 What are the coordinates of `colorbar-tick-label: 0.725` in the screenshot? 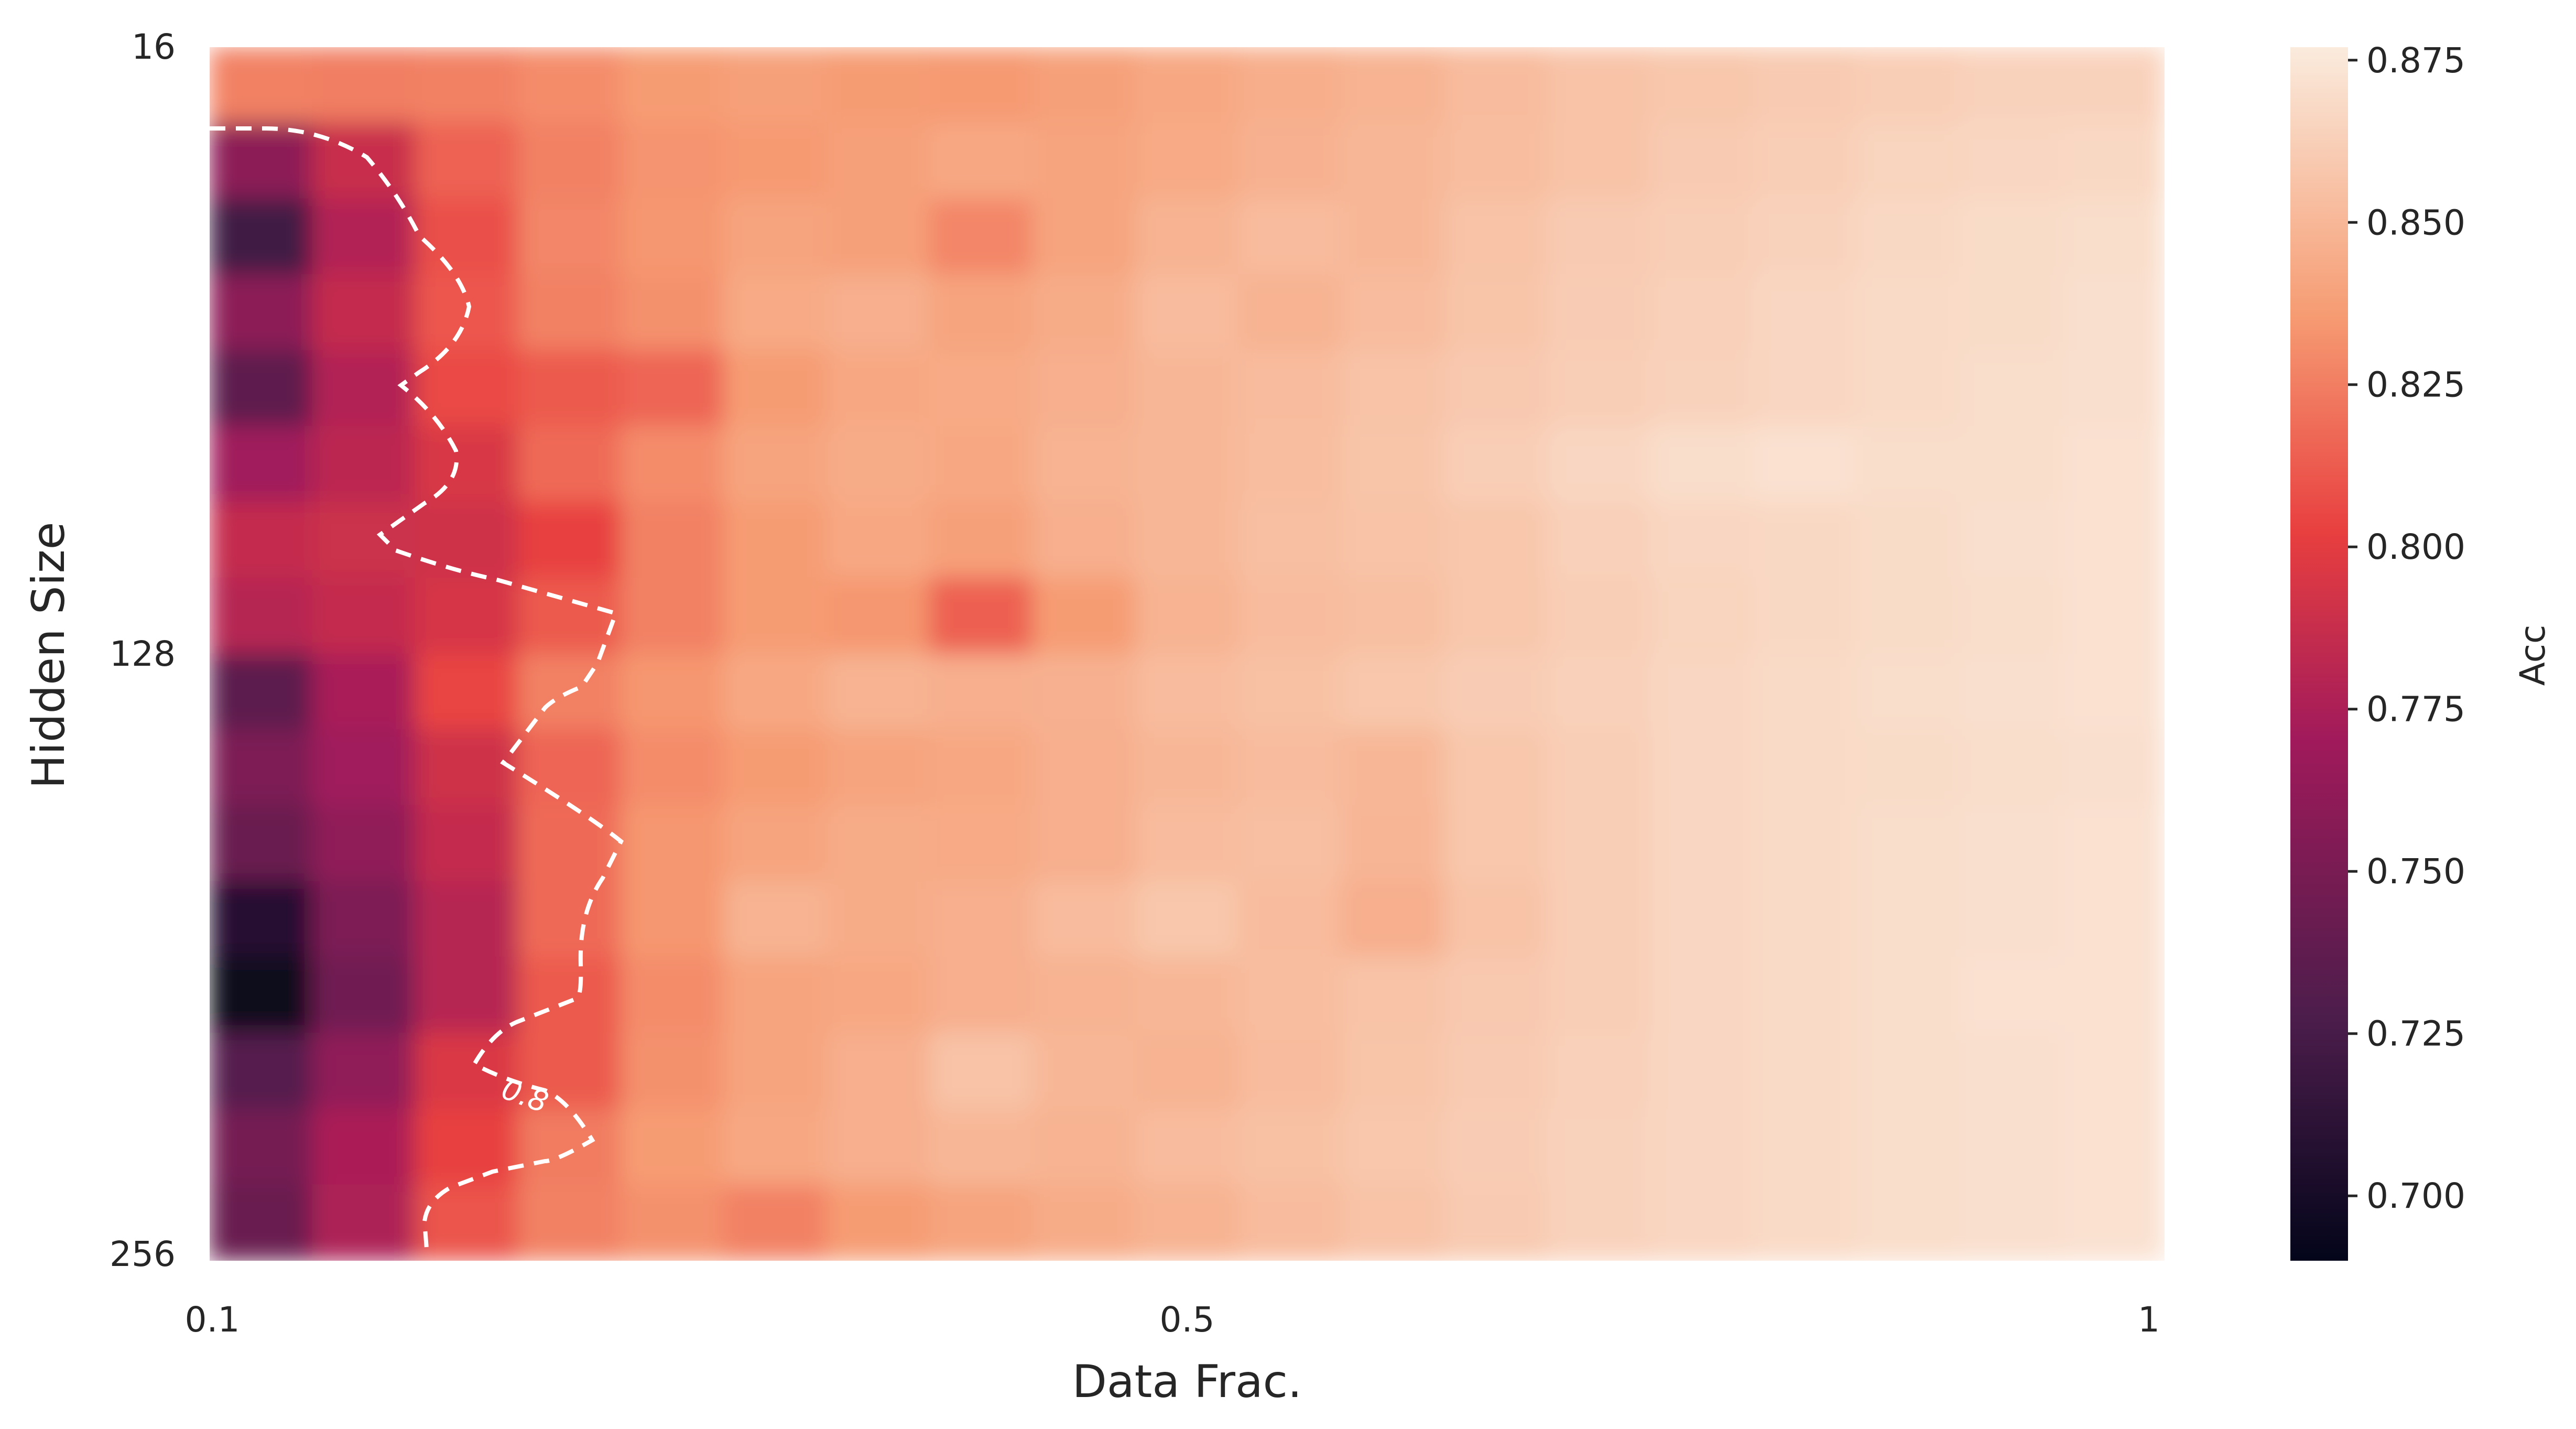 It's located at (2415, 1034).